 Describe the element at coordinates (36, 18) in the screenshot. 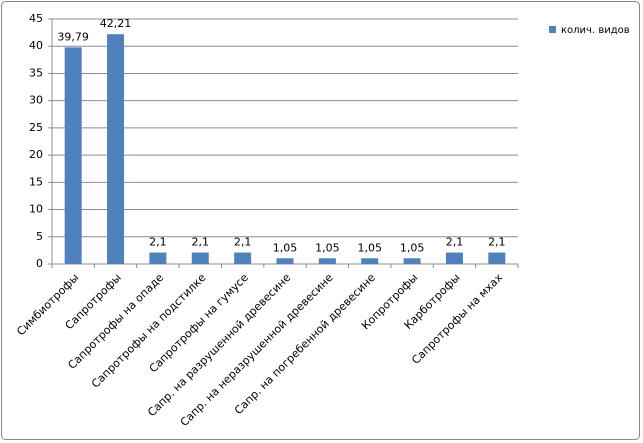

I see `y-tick-label: 45` at that location.